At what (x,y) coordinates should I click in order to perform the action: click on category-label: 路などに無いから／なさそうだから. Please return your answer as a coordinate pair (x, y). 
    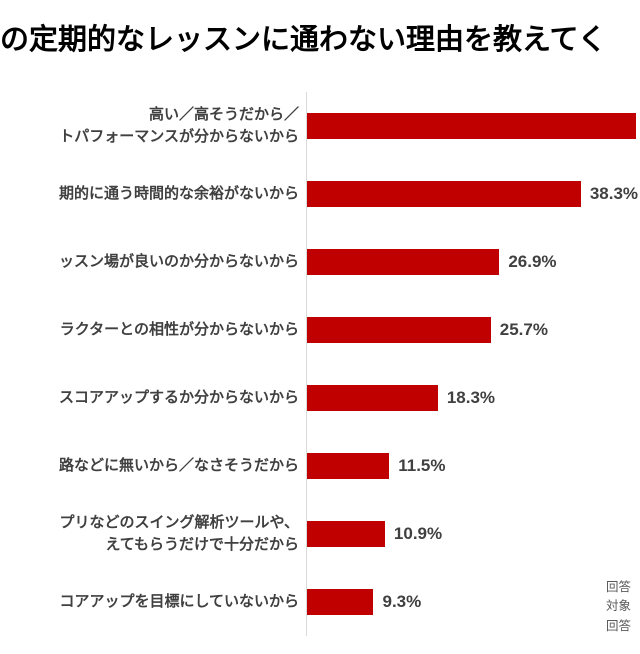
    Looking at the image, I should click on (153, 466).